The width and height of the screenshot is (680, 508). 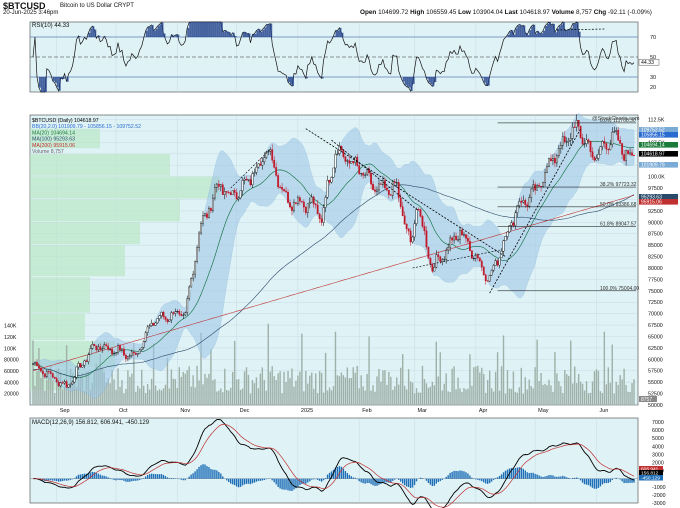 What do you see at coordinates (393, 12) in the screenshot?
I see `open-value: 104699.72` at bounding box center [393, 12].